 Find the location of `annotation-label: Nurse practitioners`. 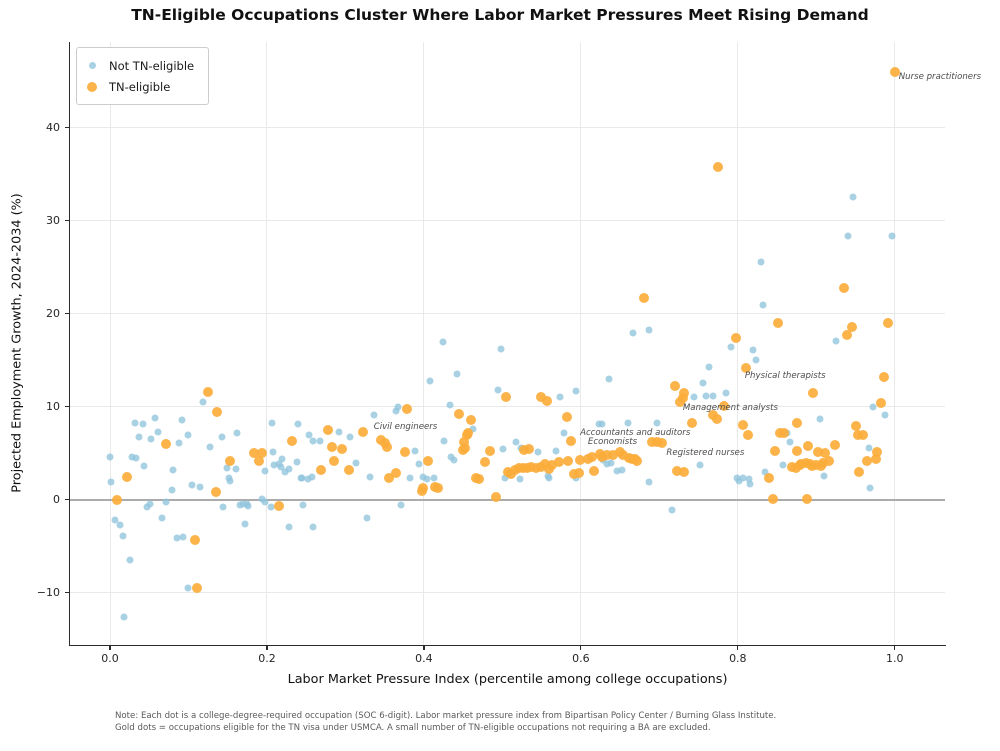

annotation-label: Nurse practitioners is located at coordinates (940, 77).